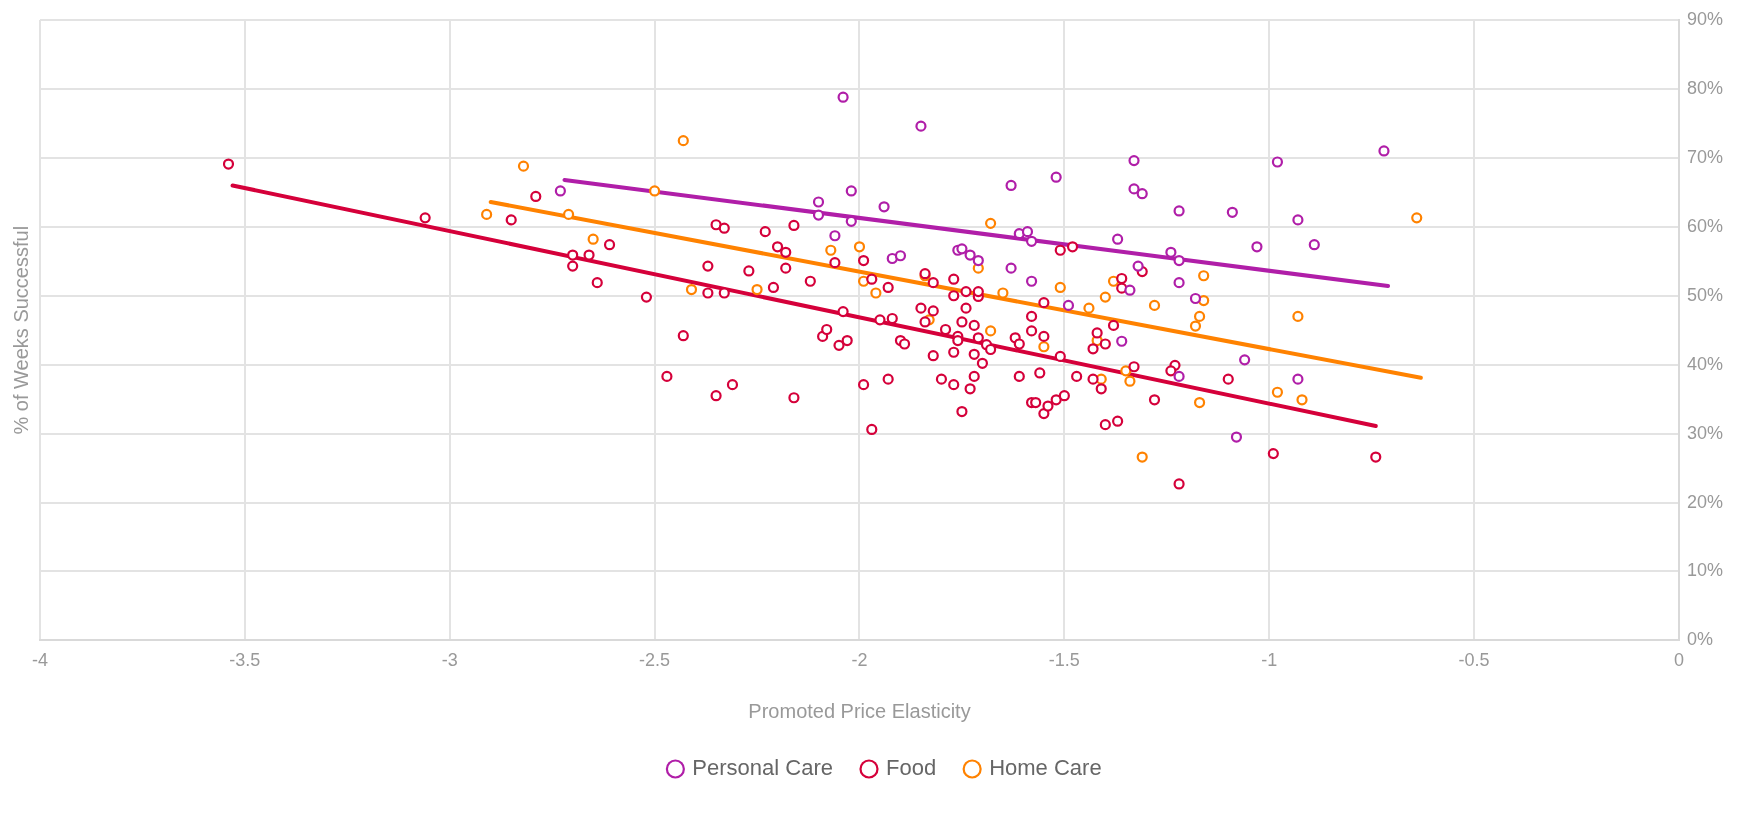  I want to click on x-tick-label: -1, so click(1269, 660).